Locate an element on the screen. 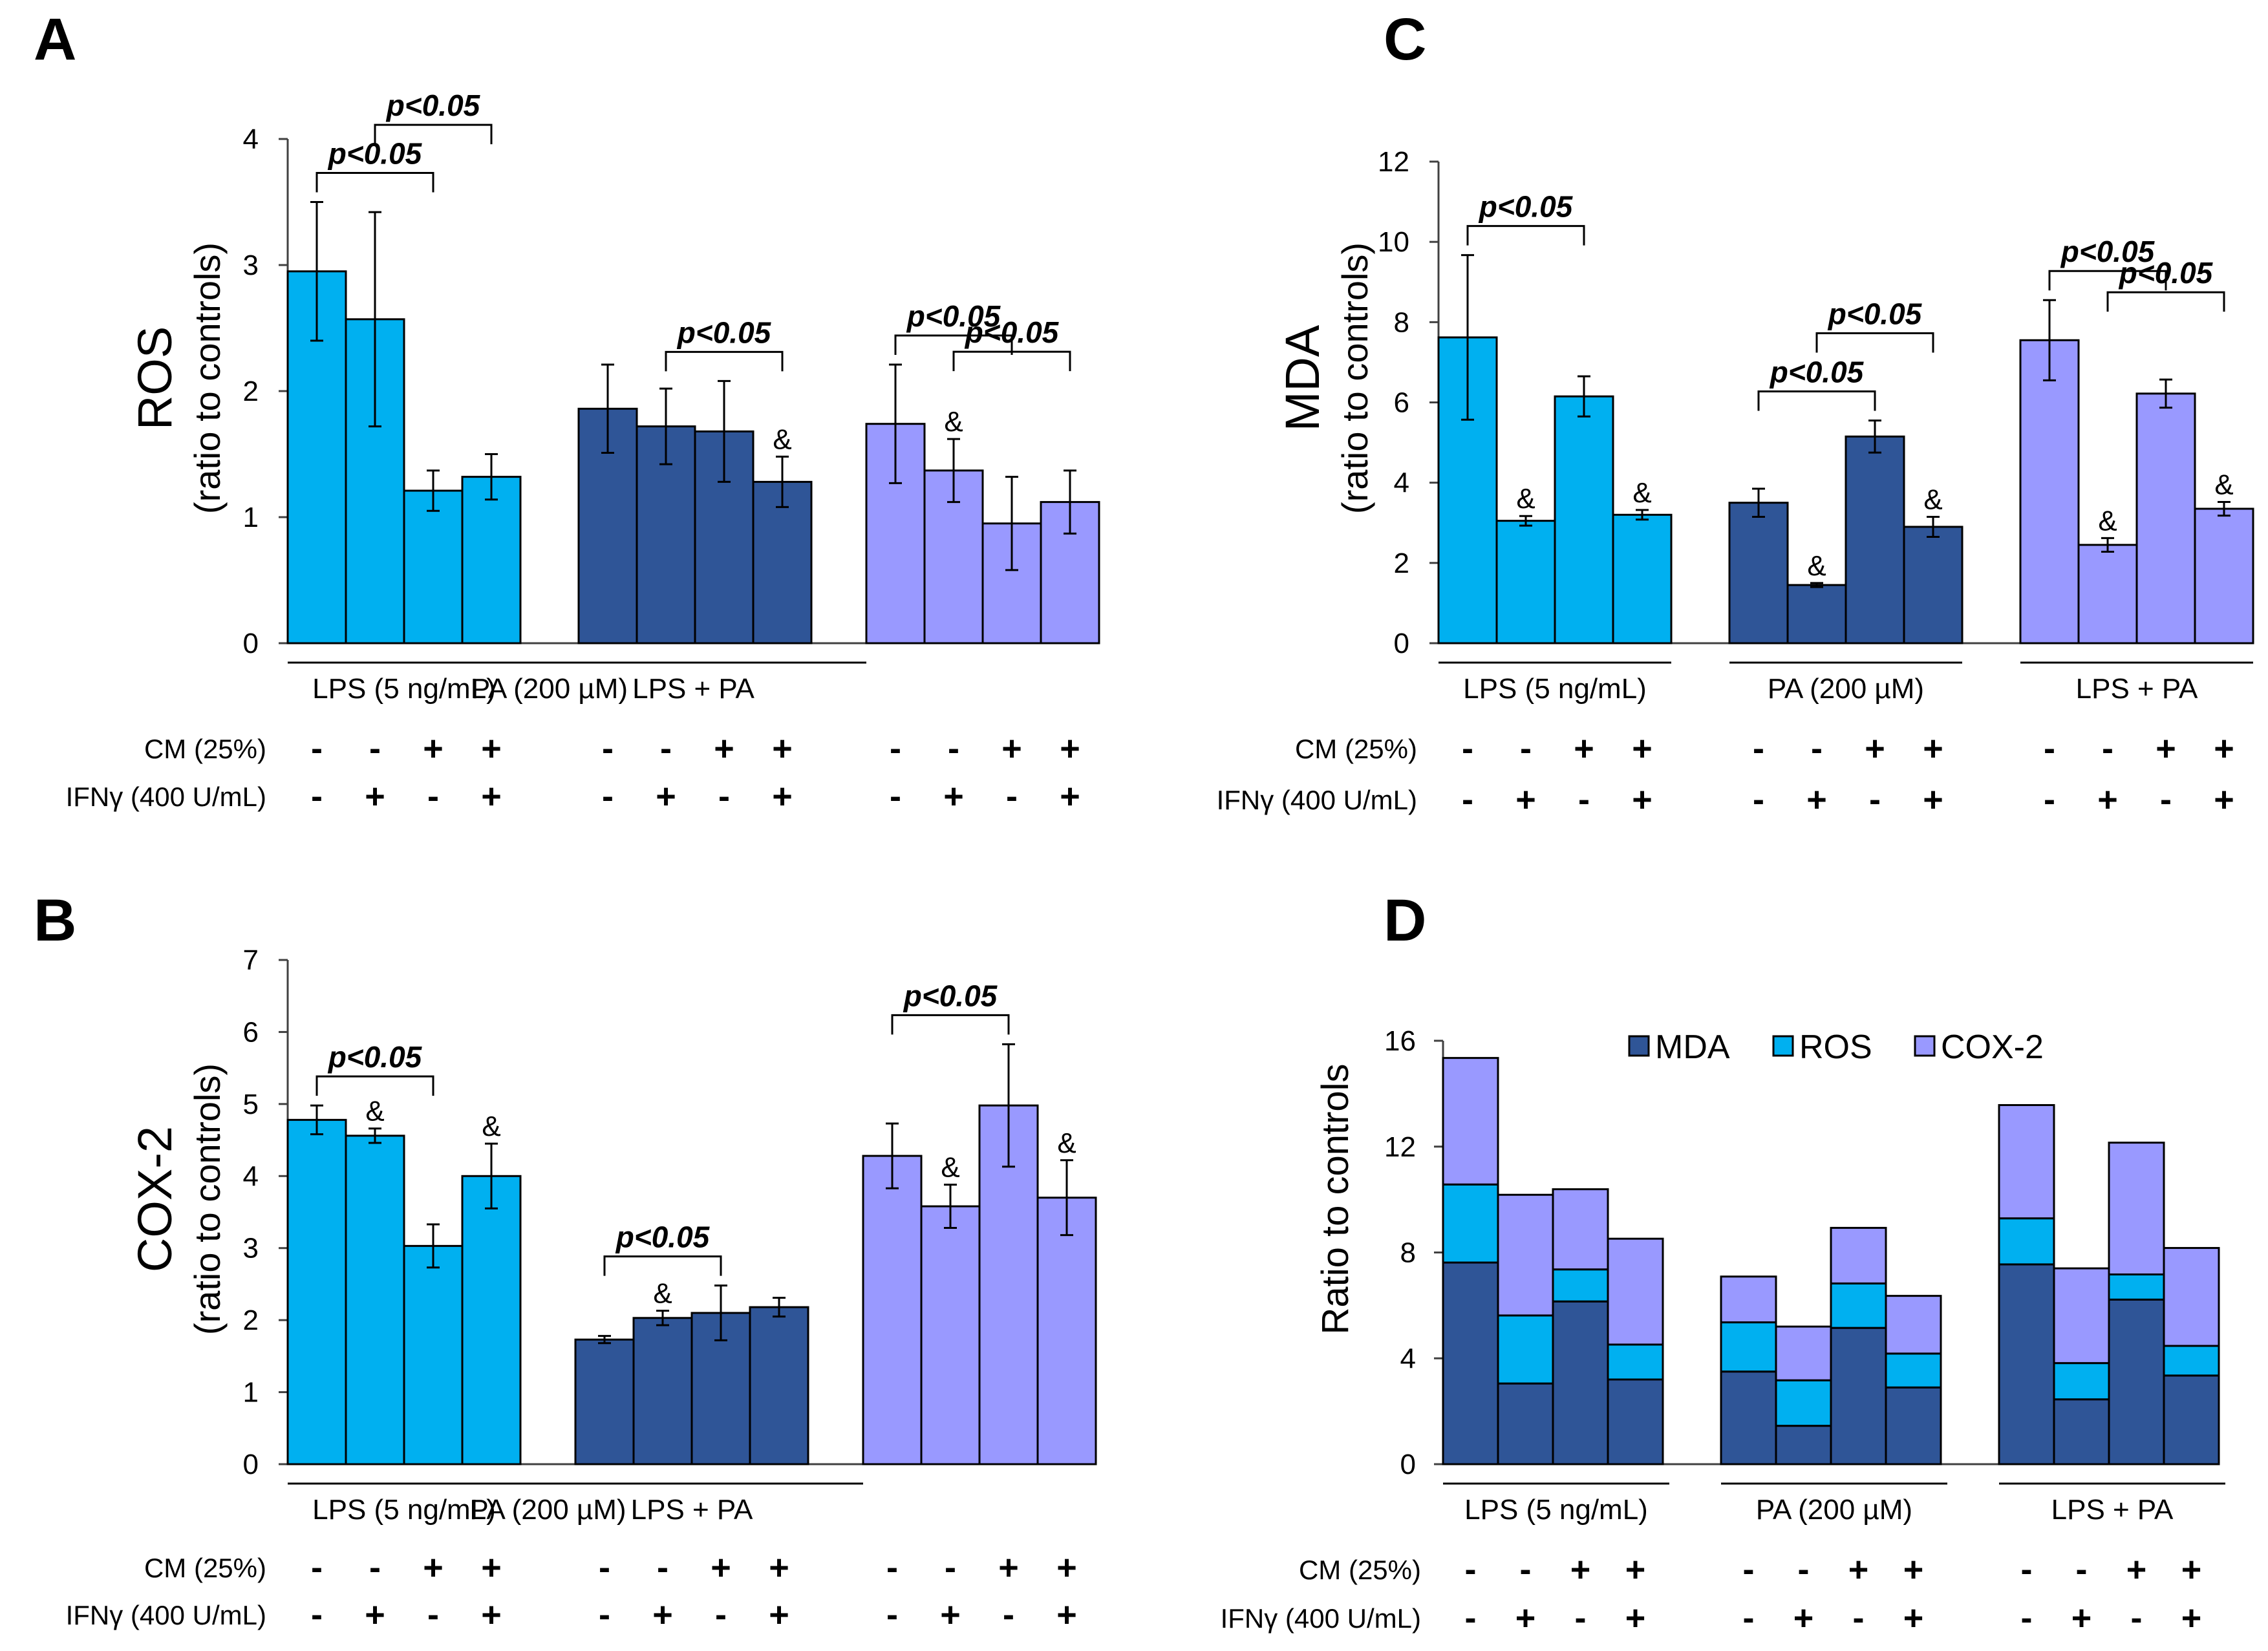  y-tick-label: 0 is located at coordinates (251, 1464).